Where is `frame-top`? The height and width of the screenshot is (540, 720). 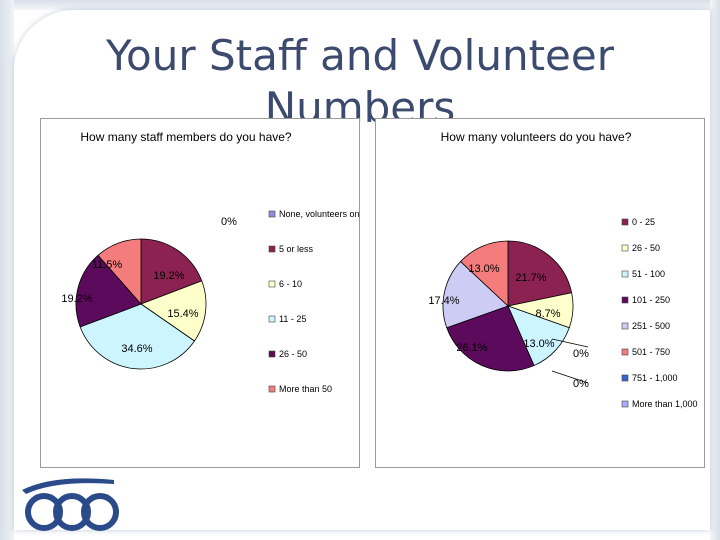
frame-top is located at coordinates (360, 5).